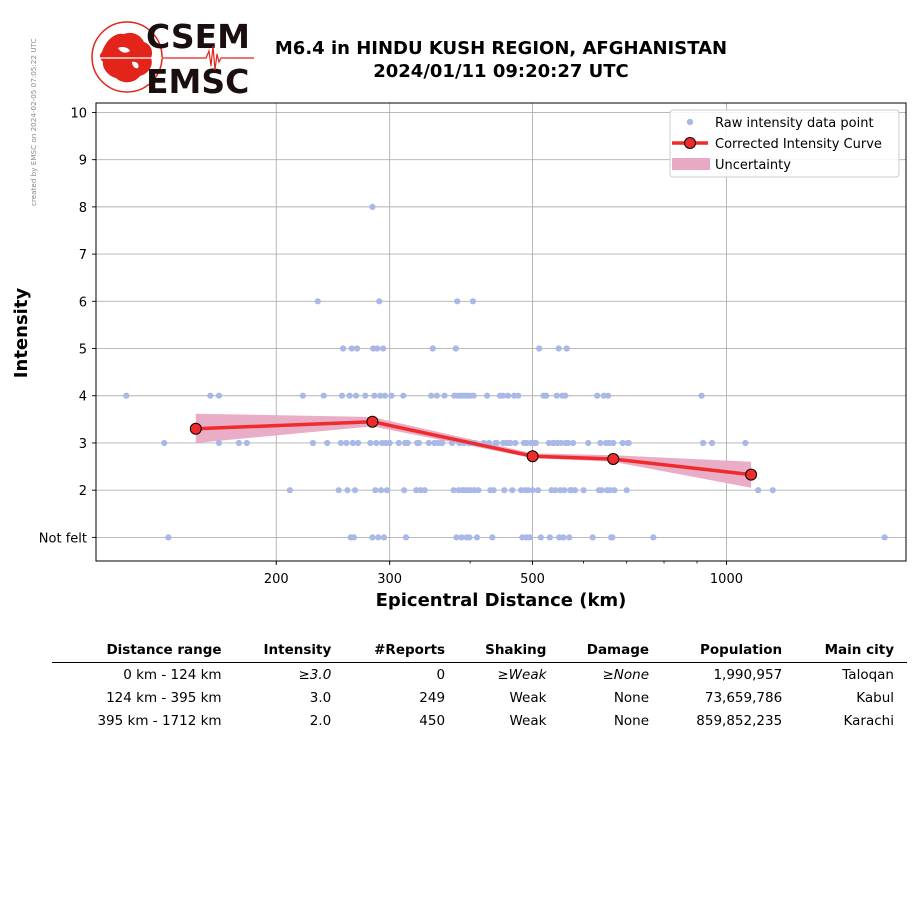 The height and width of the screenshot is (905, 915). Describe the element at coordinates (172, 675) in the screenshot. I see `cell-distance-range: 0 km - 124 km` at that location.